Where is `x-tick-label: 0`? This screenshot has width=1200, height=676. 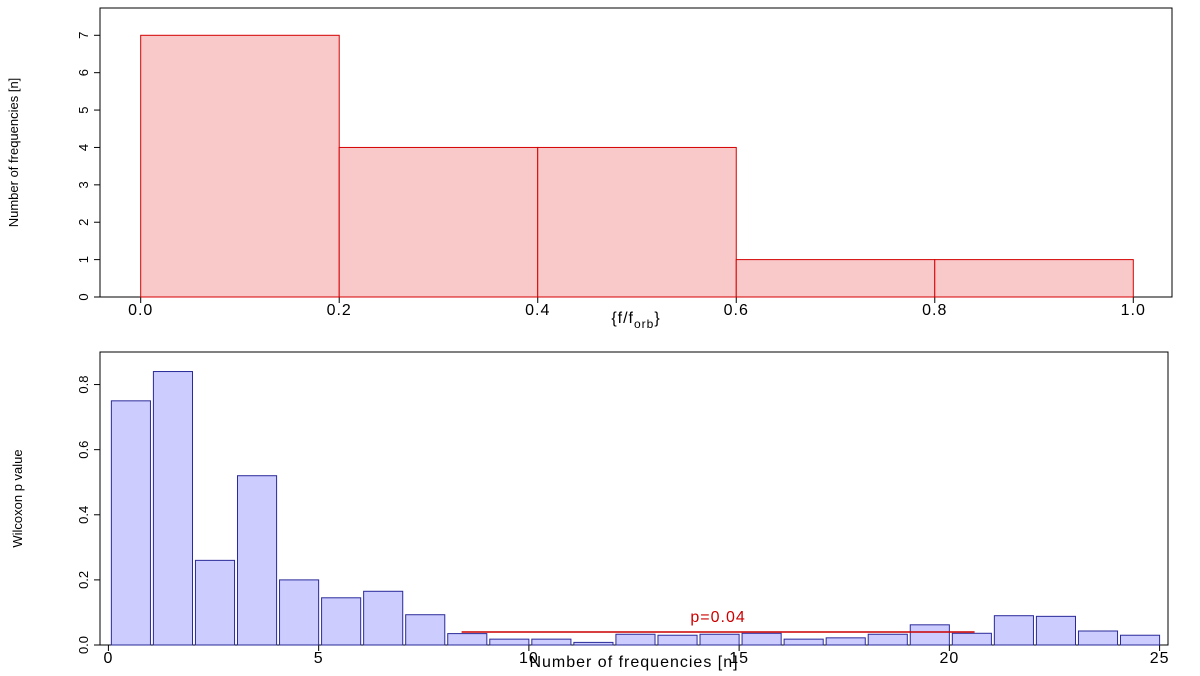
x-tick-label: 0 is located at coordinates (108, 658).